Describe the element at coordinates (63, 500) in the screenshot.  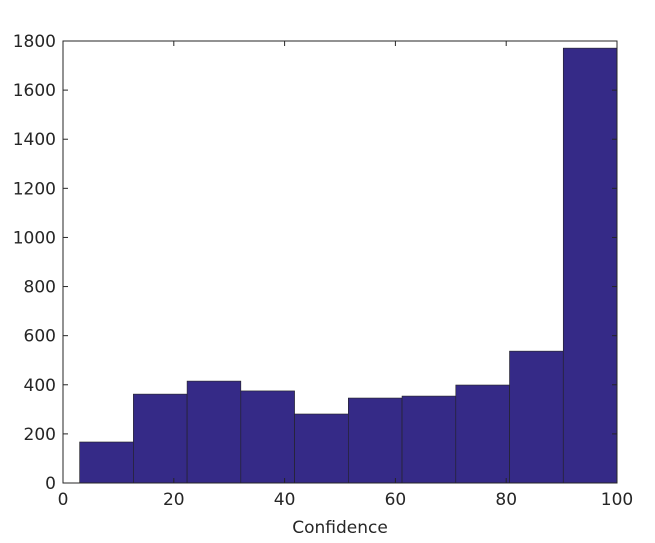
I see `x-tick-label: 0` at that location.